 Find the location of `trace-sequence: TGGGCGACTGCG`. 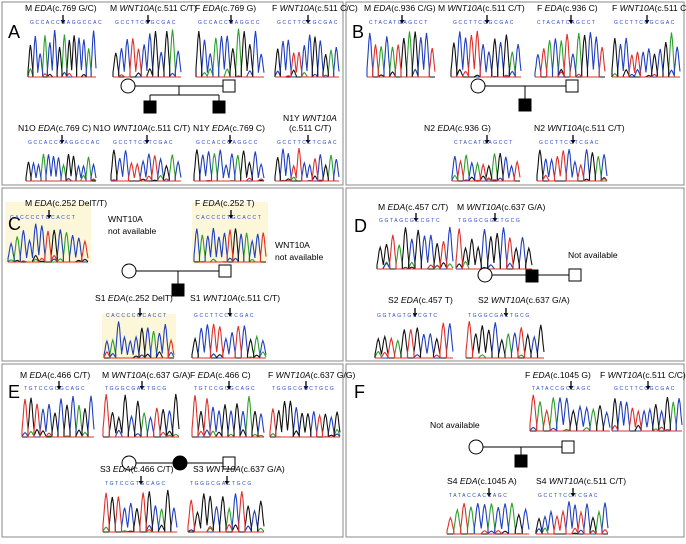

trace-sequence: TGGGCGACTGCG is located at coordinates (221, 484).